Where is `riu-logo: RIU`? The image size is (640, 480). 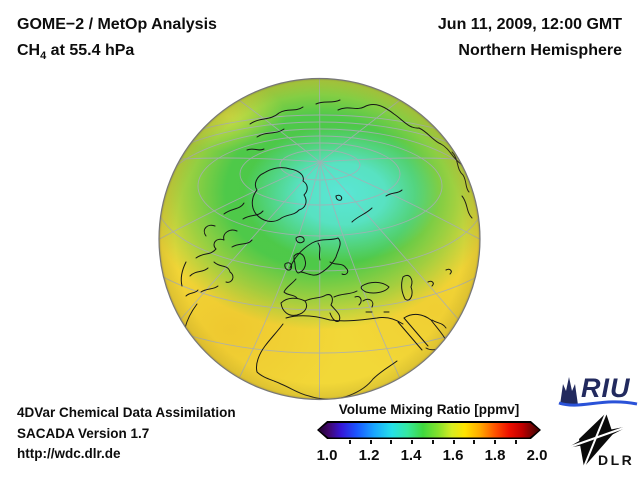
riu-logo: RIU is located at coordinates (598, 392).